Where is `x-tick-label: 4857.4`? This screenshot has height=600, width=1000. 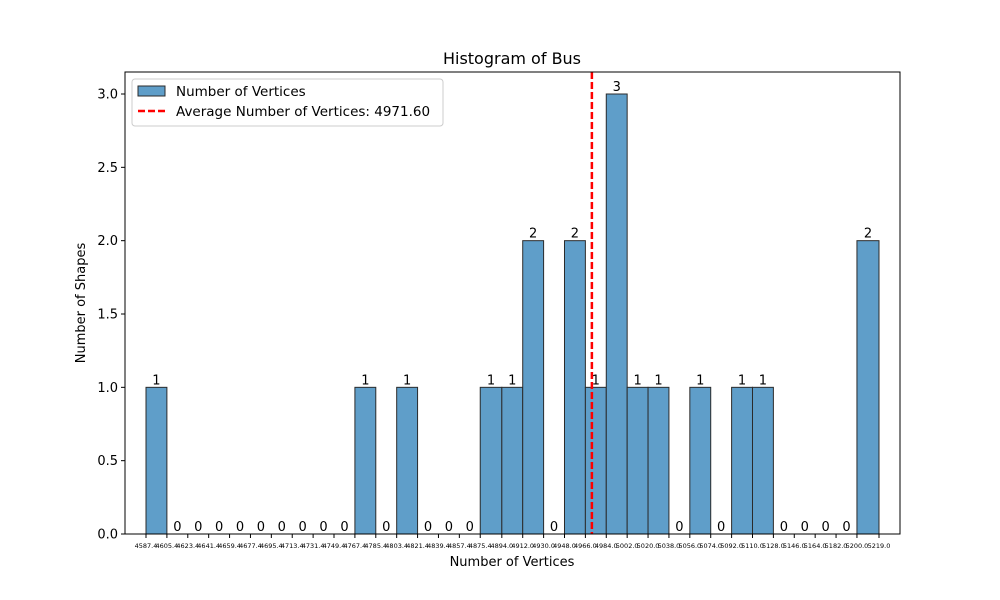
x-tick-label: 4857.4 is located at coordinates (459, 546).